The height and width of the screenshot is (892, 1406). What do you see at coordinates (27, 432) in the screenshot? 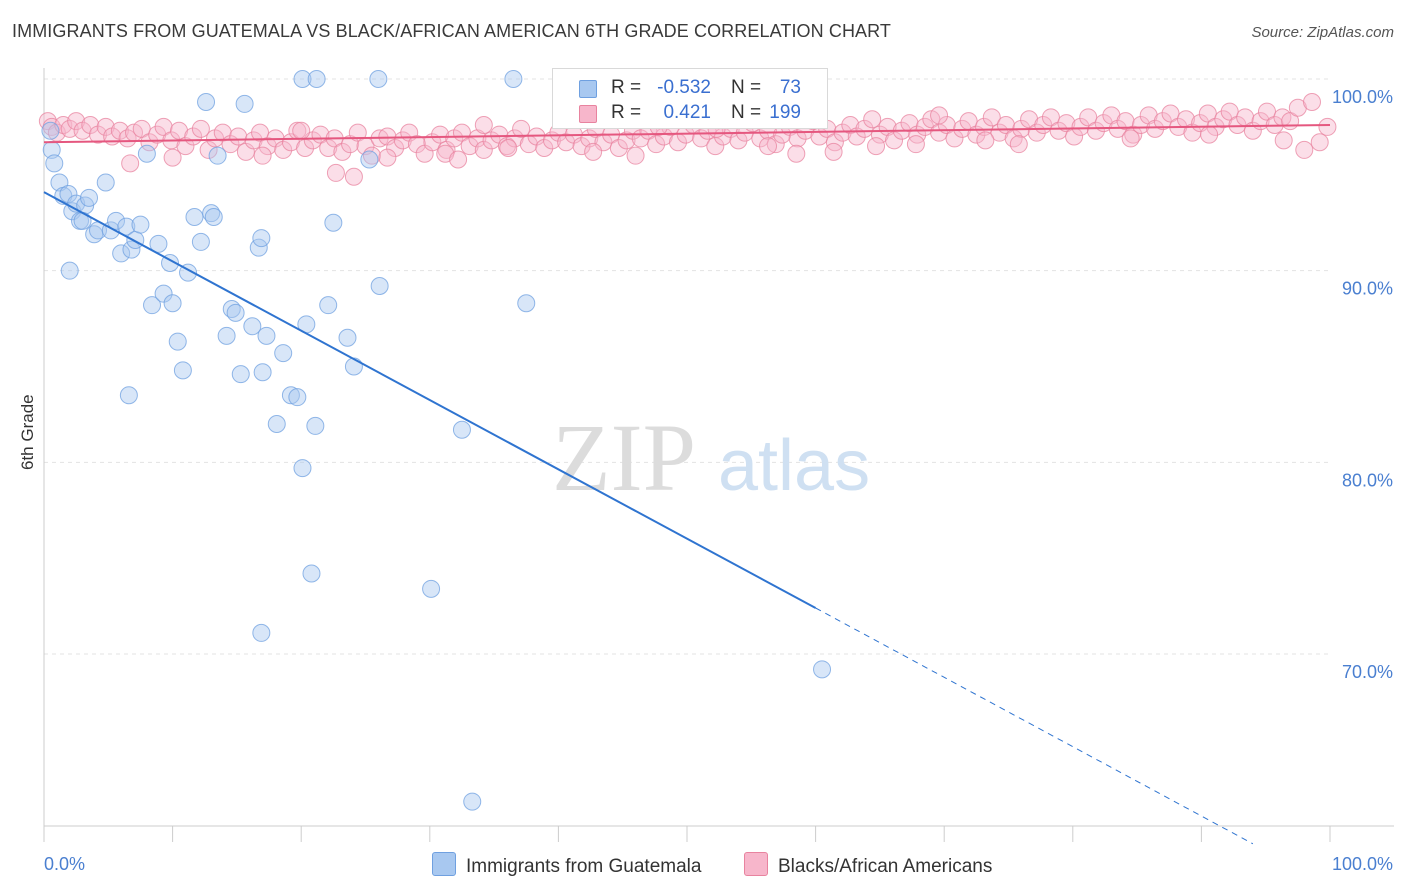
I see `y-axis-label: 6th Grade` at bounding box center [27, 432].